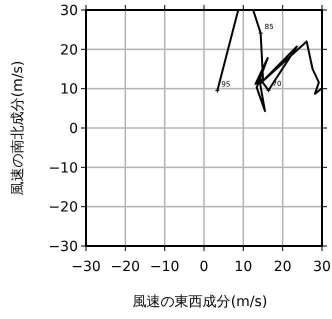  What do you see at coordinates (243, 267) in the screenshot?
I see `x-tick-label: 10` at bounding box center [243, 267].